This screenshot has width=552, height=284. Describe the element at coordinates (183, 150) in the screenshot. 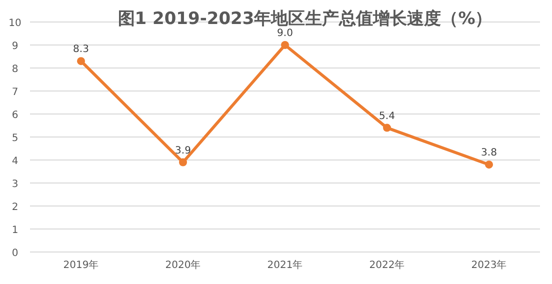

I see `data-label: 3.9` at that location.